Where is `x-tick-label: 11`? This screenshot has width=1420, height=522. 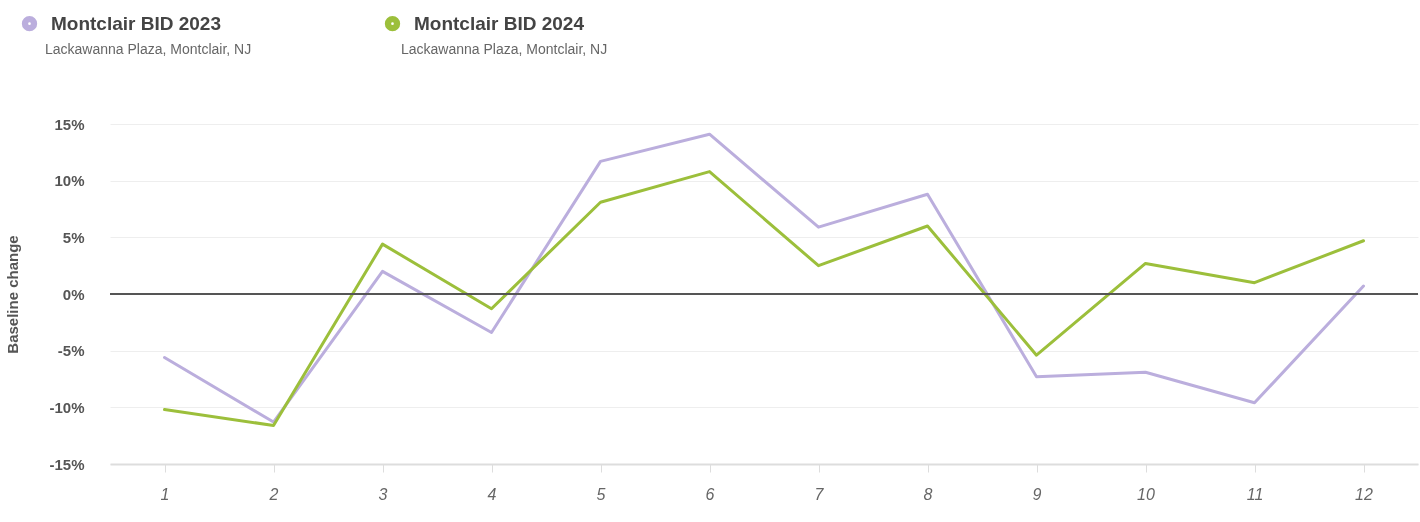 x-tick-label: 11 is located at coordinates (1255, 494).